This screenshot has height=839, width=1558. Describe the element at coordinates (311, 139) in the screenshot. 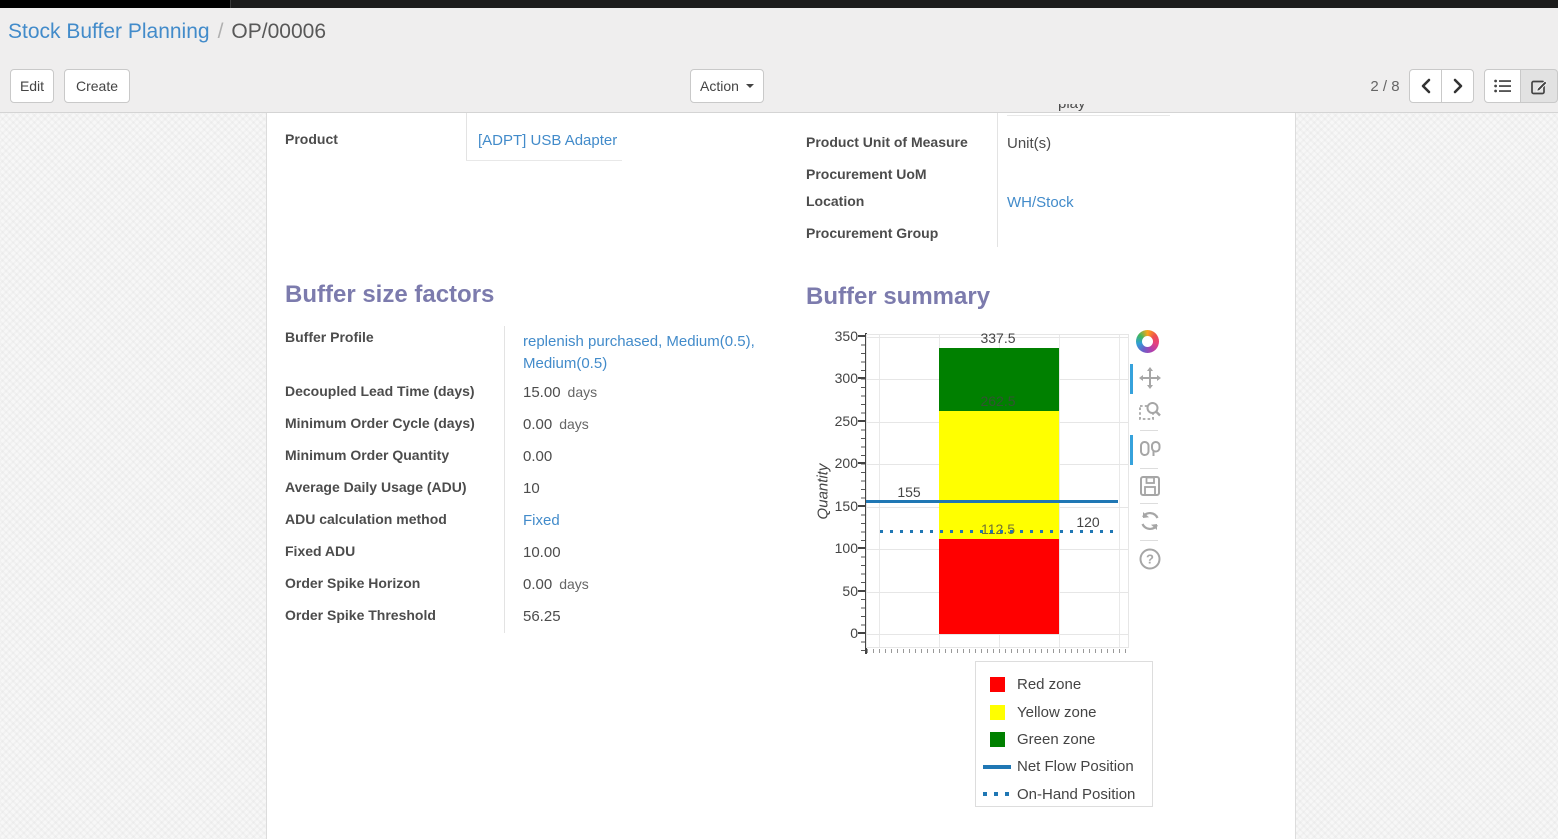

I see `product-field-label: Product` at that location.